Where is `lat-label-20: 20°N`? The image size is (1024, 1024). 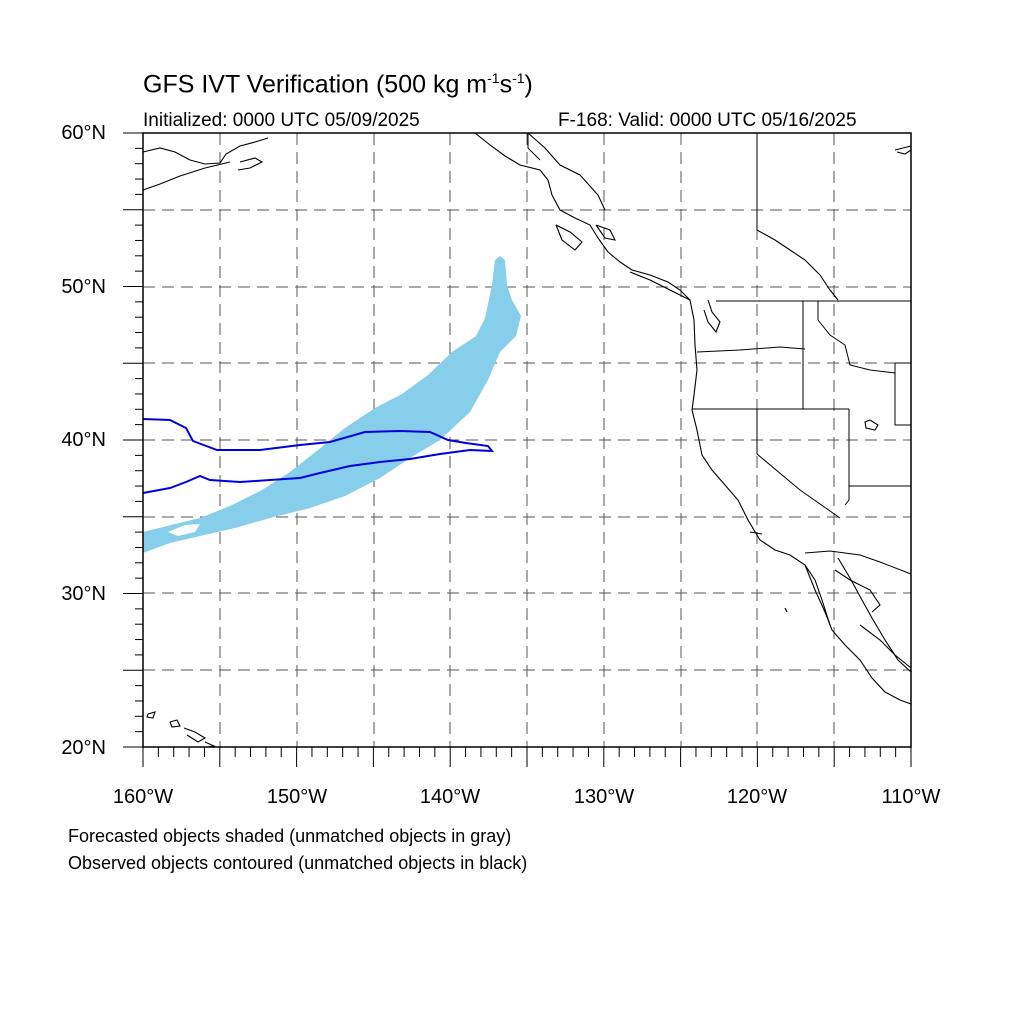 lat-label-20: 20°N is located at coordinates (83, 748).